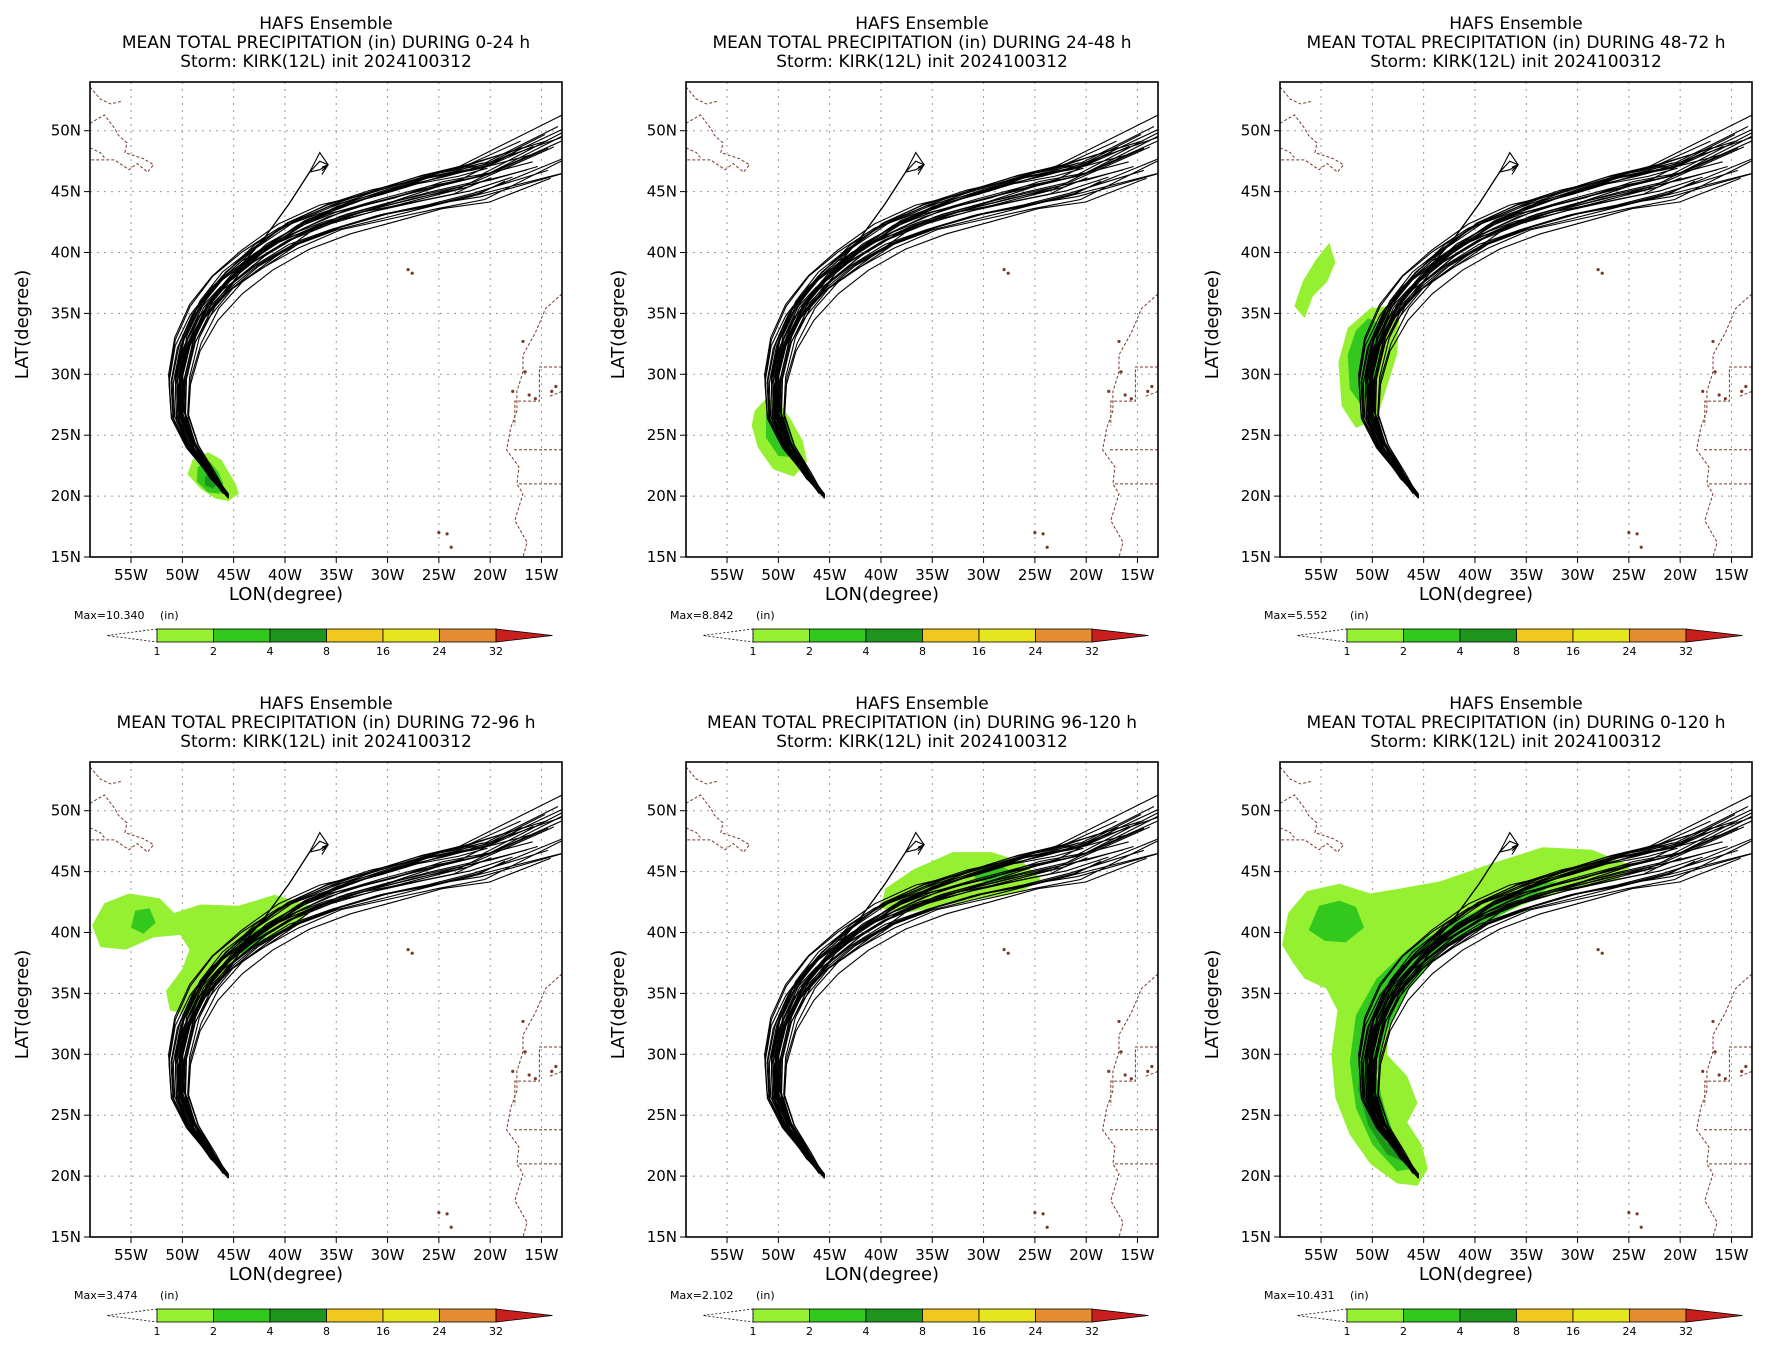 The image size is (1770, 1352). What do you see at coordinates (169, 1295) in the screenshot?
I see `legend-unit: (in)` at bounding box center [169, 1295].